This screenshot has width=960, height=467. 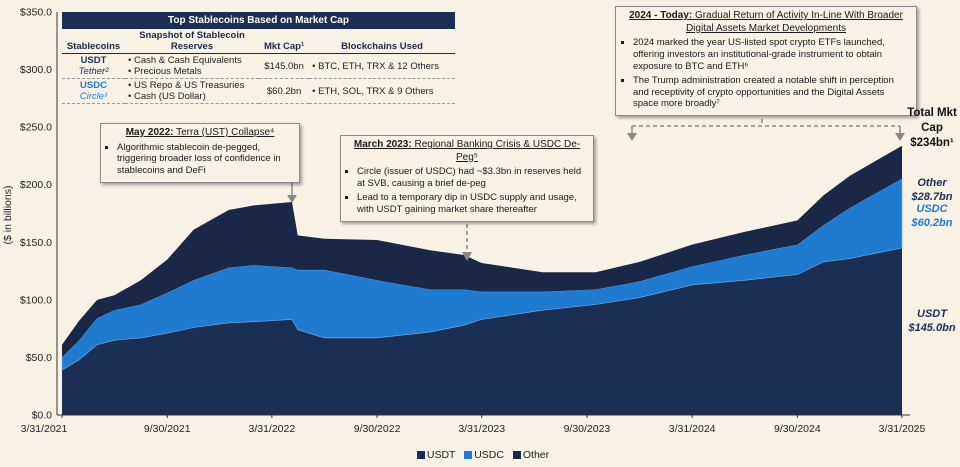 I want to click on x-tick-label: 3/31/2022, so click(x=271, y=429).